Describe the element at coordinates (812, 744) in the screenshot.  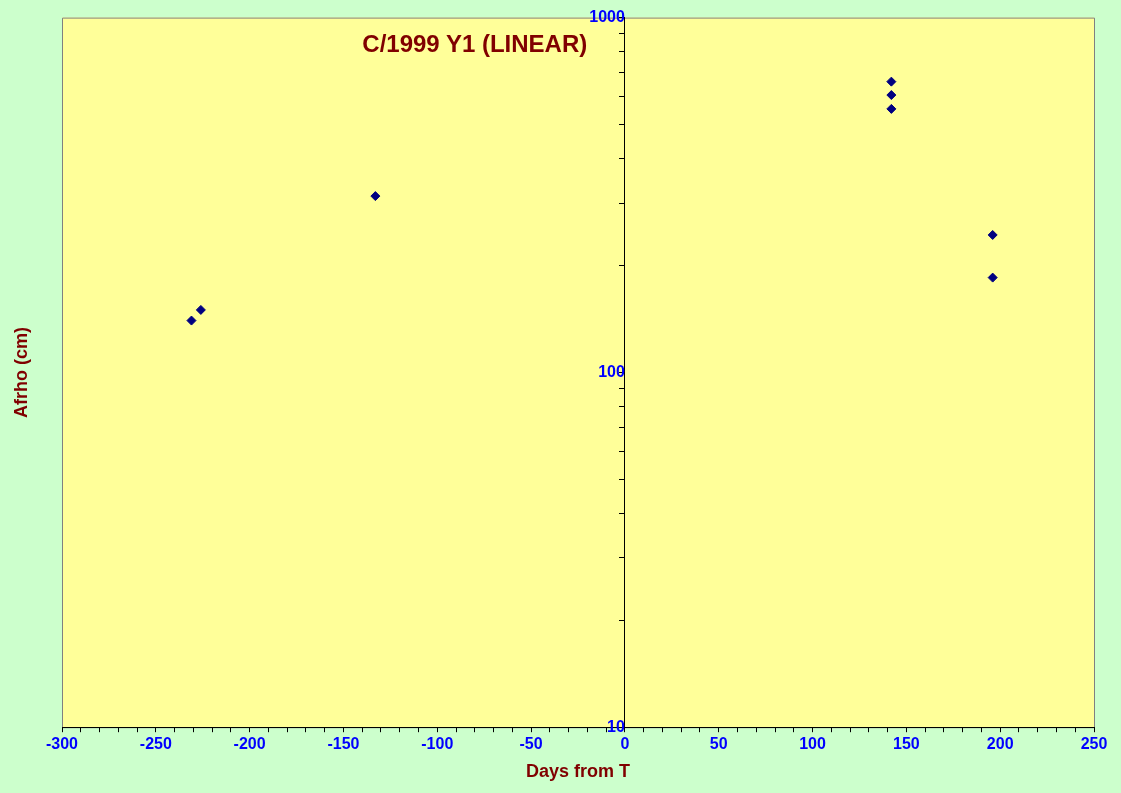
I see `x-tick-label: 100` at that location.